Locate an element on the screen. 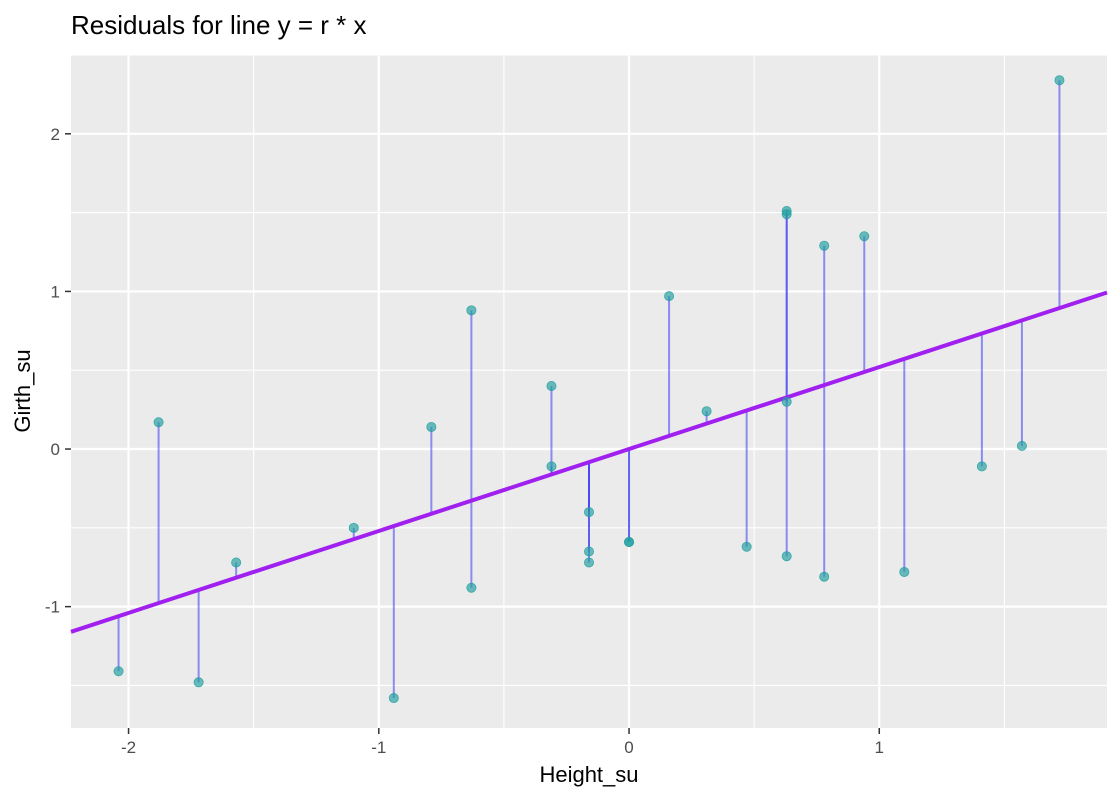 This screenshot has width=1120, height=800. x-tick-label: 0 is located at coordinates (628, 747).